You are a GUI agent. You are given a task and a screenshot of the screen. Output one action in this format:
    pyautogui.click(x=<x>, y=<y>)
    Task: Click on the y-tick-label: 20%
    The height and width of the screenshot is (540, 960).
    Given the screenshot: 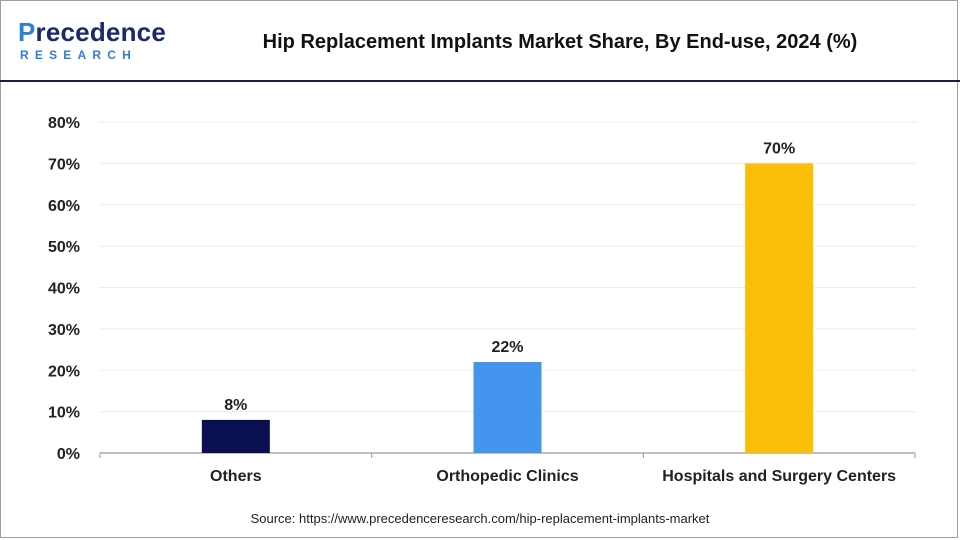 What is the action you would take?
    pyautogui.click(x=64, y=371)
    